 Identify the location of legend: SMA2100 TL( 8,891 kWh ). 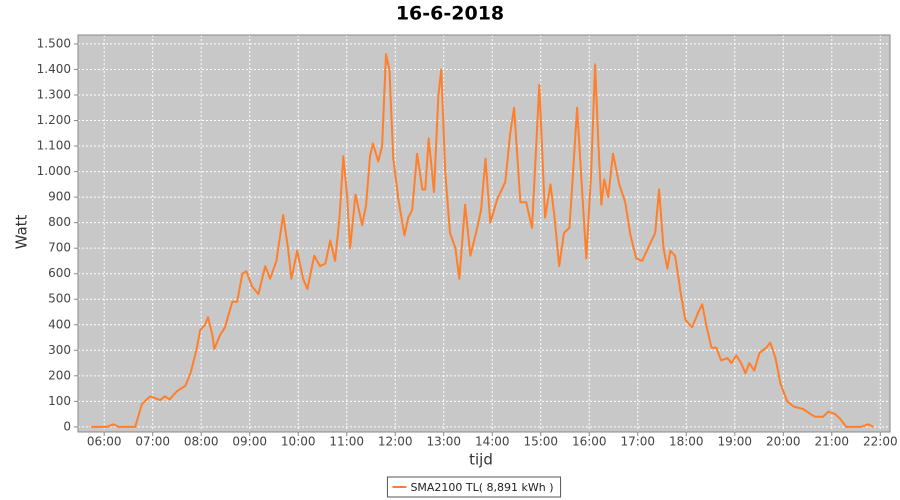
(474, 487).